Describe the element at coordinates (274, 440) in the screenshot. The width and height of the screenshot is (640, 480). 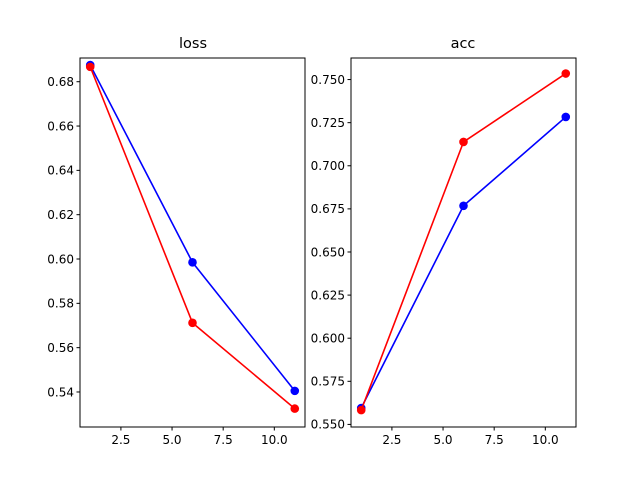
I see `loss-xtick-label-3: 10.0` at that location.